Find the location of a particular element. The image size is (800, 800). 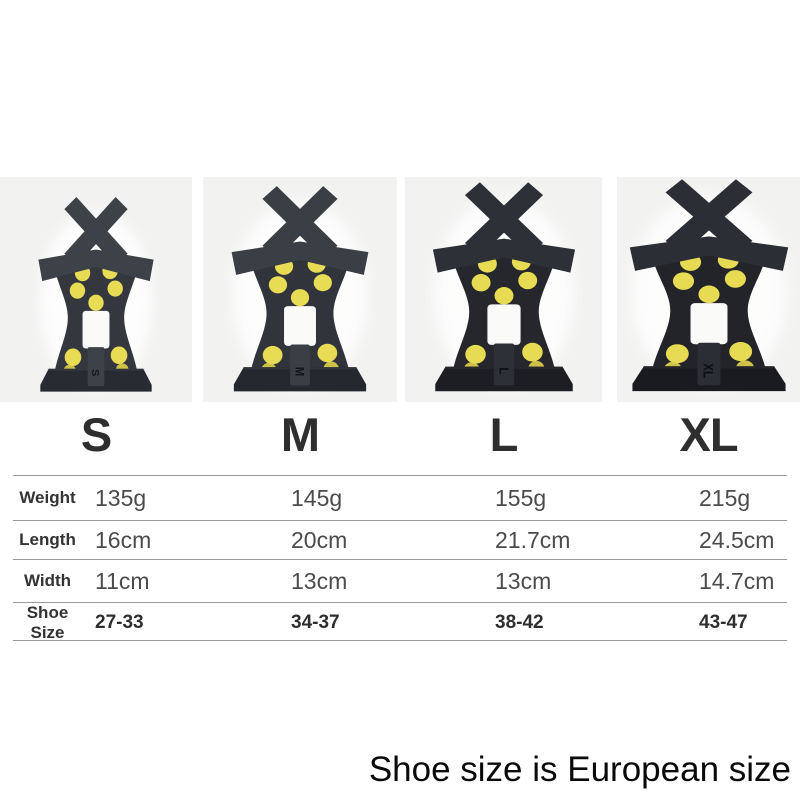

length-m: 20cm is located at coordinates (319, 539).